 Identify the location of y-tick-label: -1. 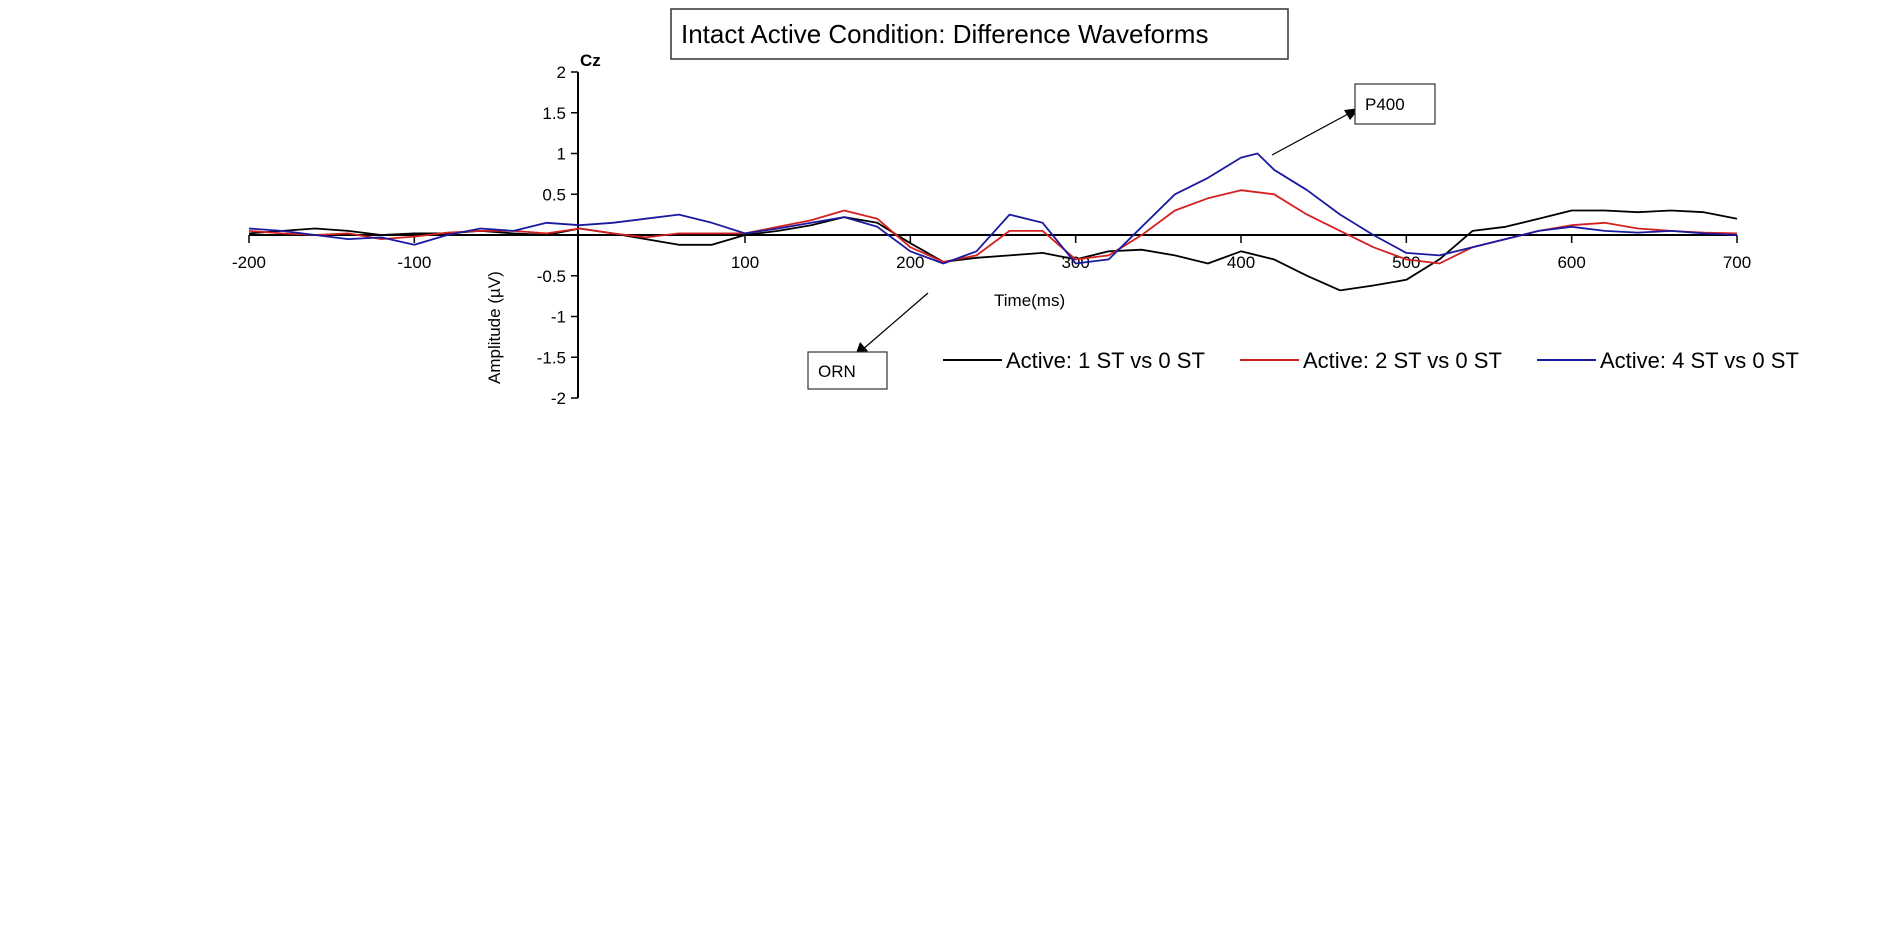
(558, 317).